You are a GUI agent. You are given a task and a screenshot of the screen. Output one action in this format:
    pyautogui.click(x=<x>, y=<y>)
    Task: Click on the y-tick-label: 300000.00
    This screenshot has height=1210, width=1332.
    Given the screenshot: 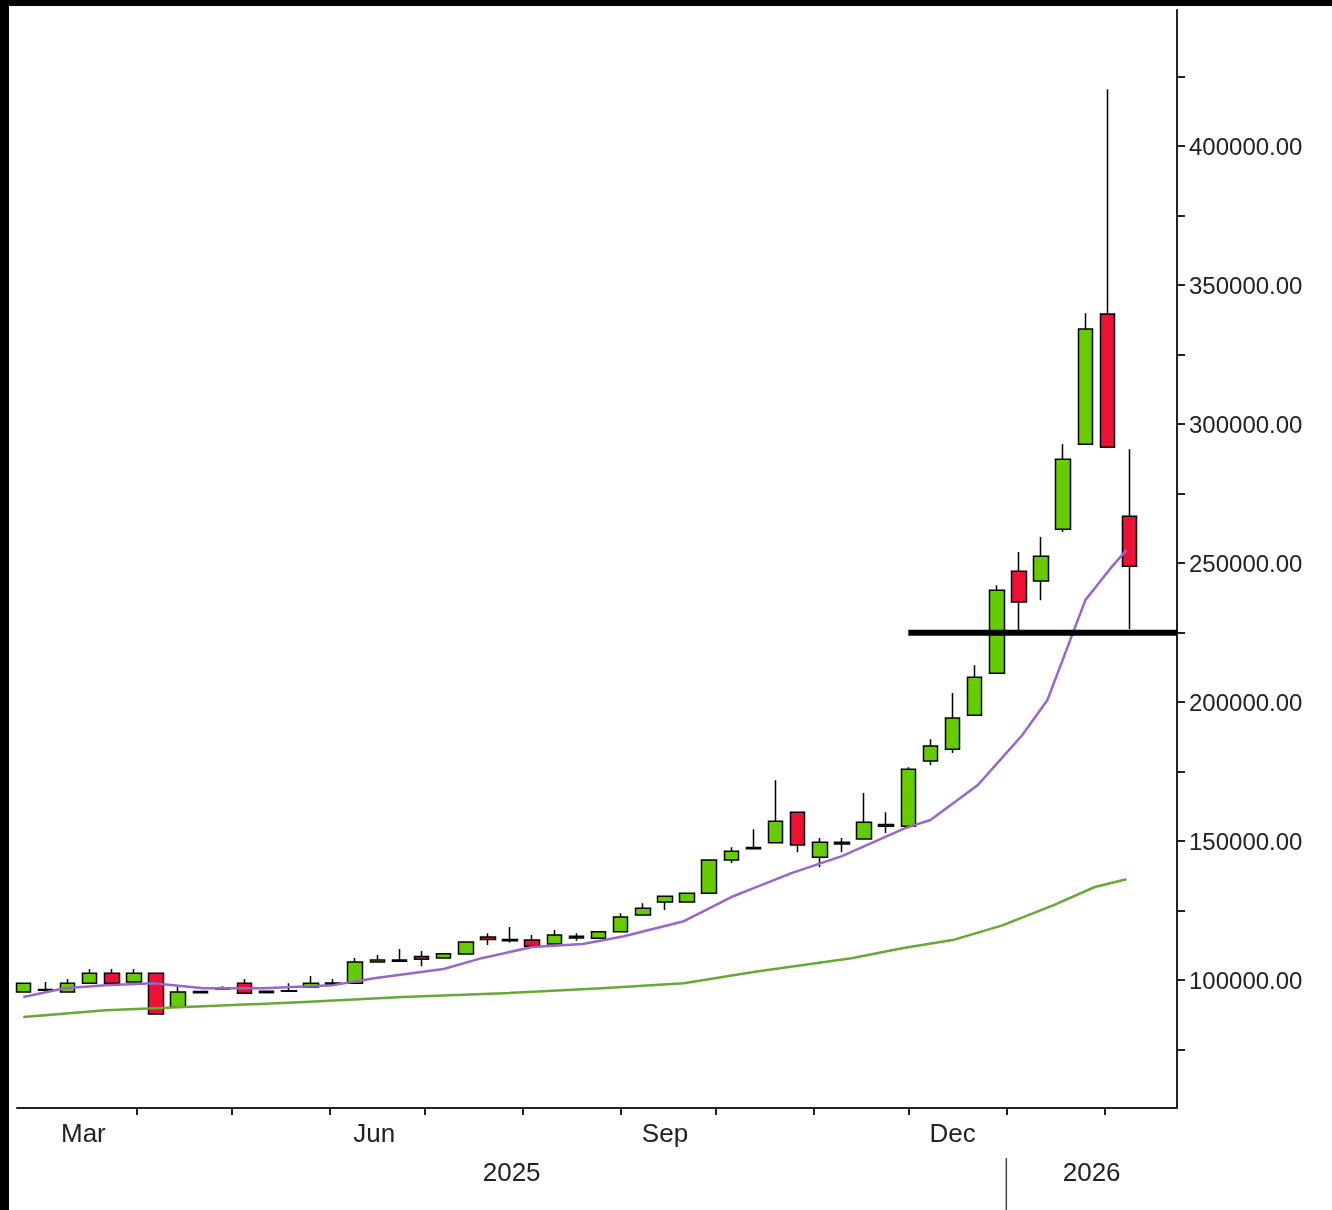 What is the action you would take?
    pyautogui.click(x=1246, y=424)
    